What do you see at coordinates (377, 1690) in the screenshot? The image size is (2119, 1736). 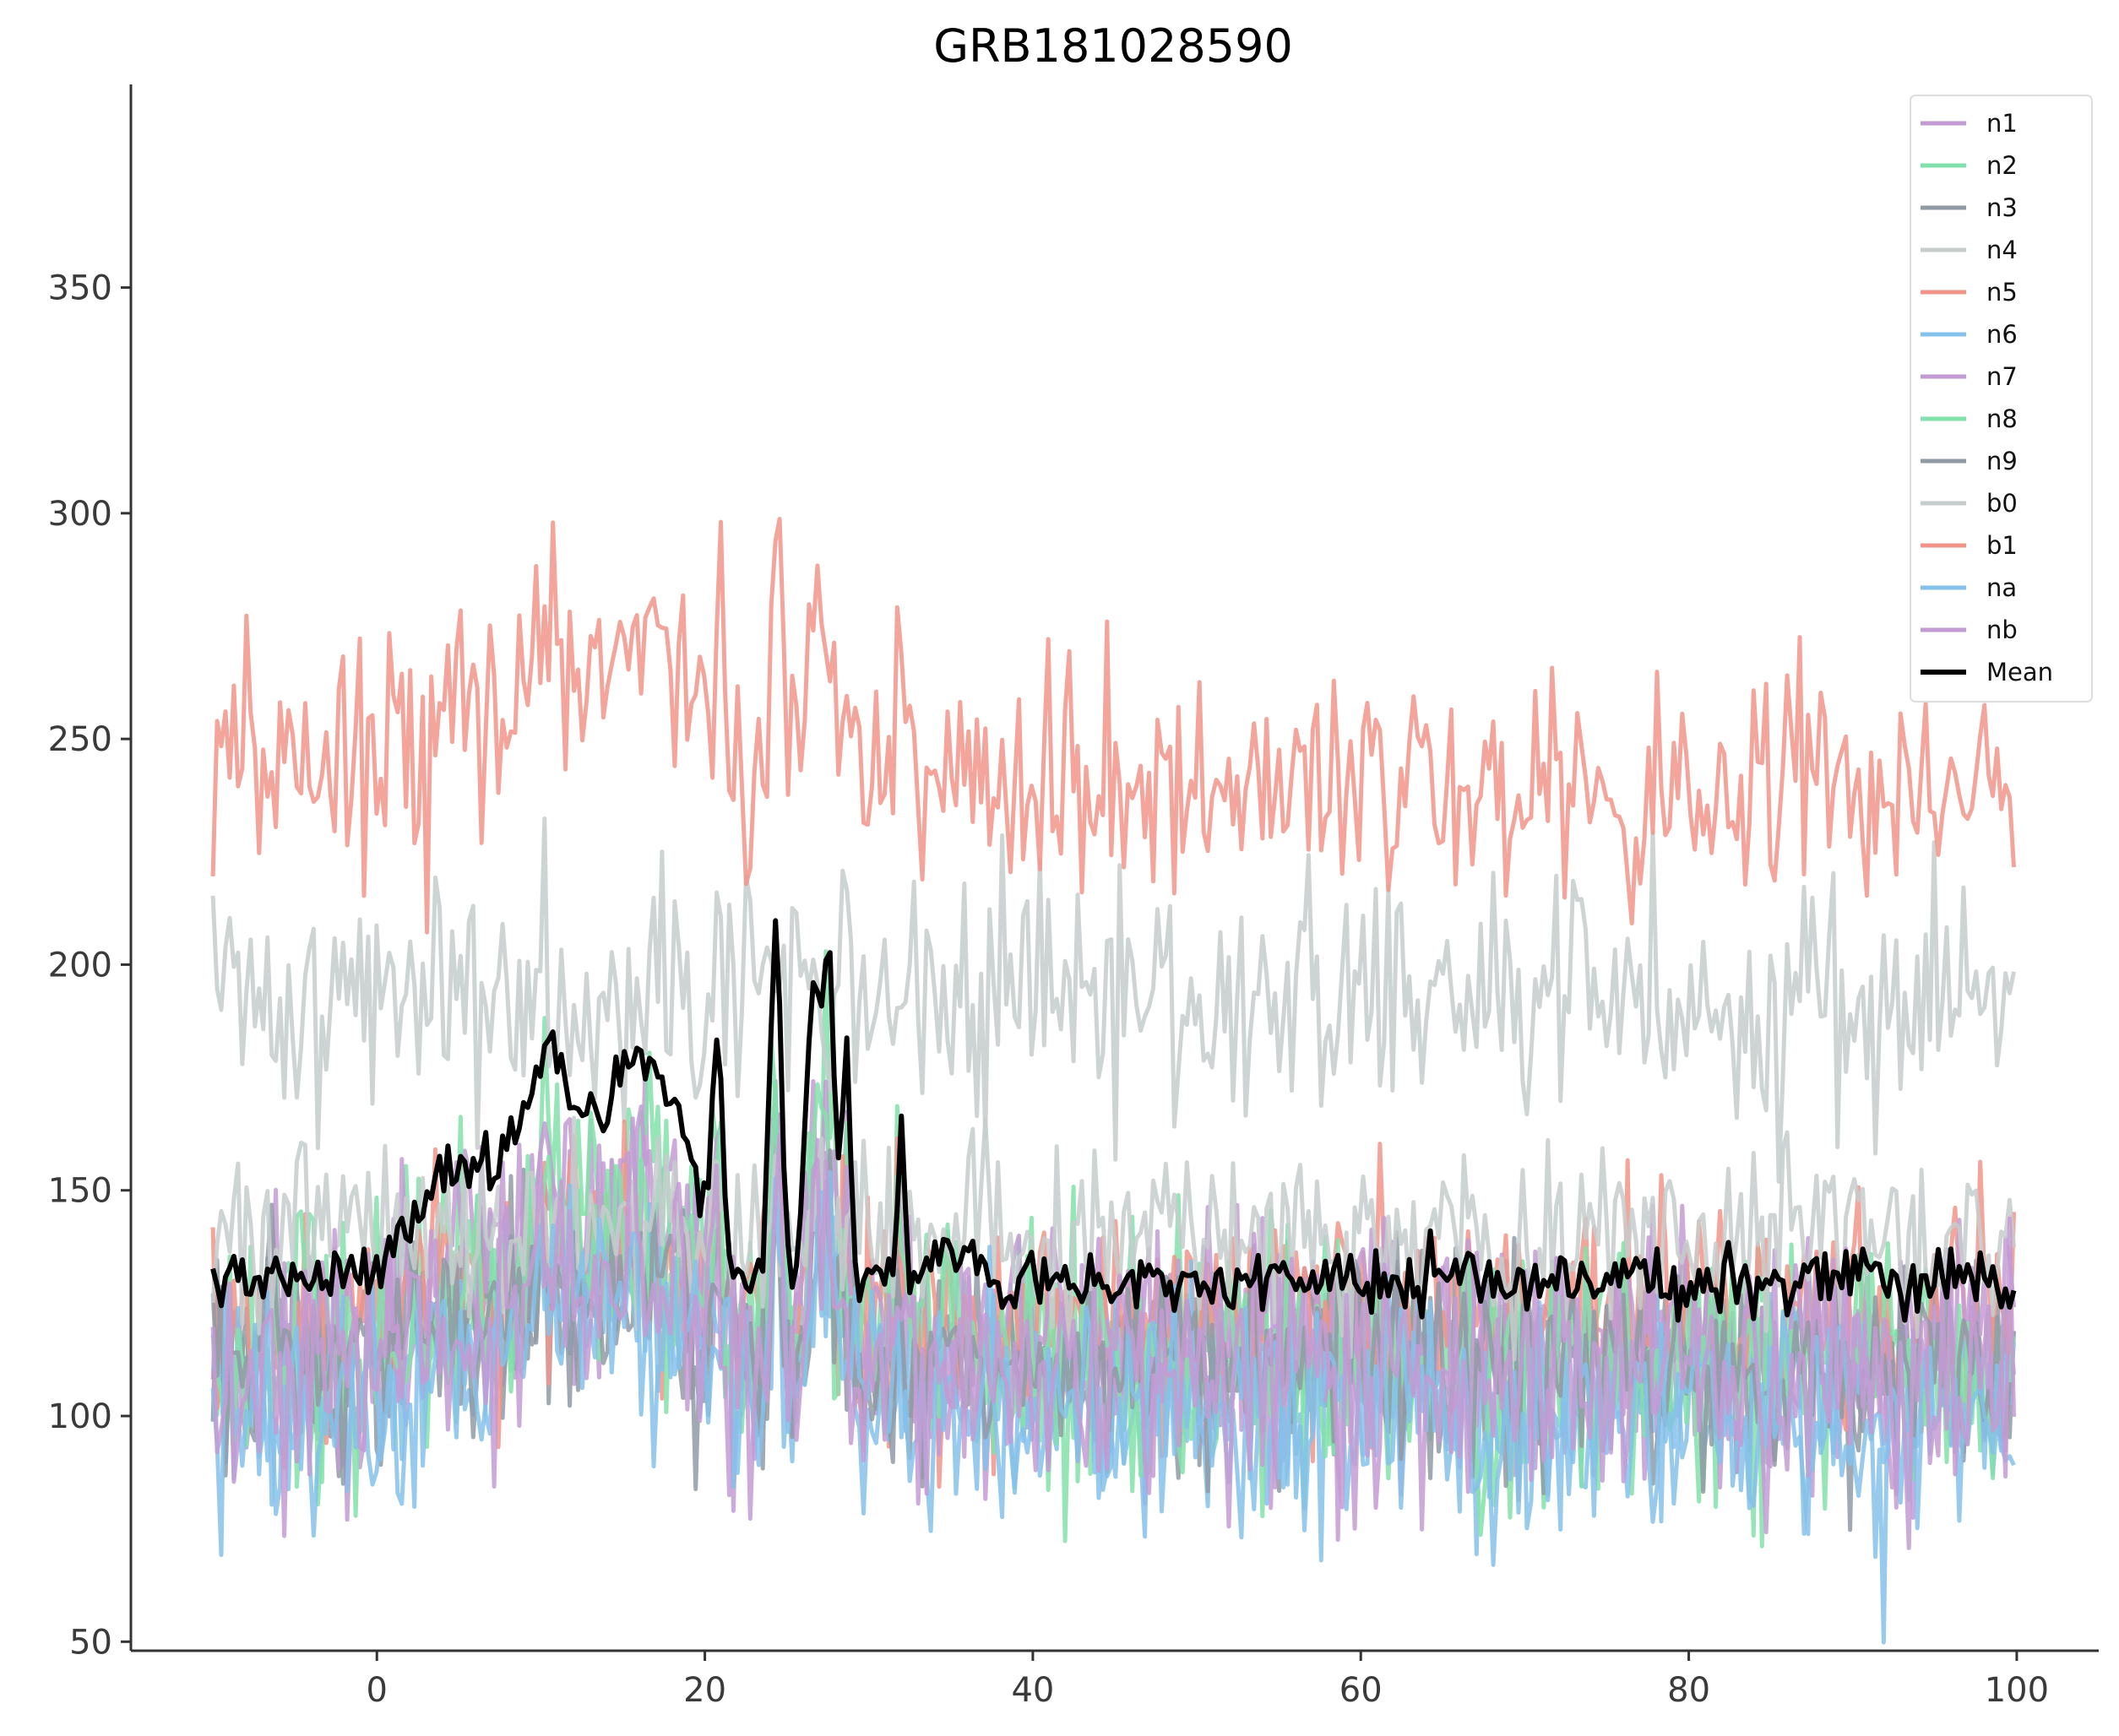 I see `x-tick-label: 0` at bounding box center [377, 1690].